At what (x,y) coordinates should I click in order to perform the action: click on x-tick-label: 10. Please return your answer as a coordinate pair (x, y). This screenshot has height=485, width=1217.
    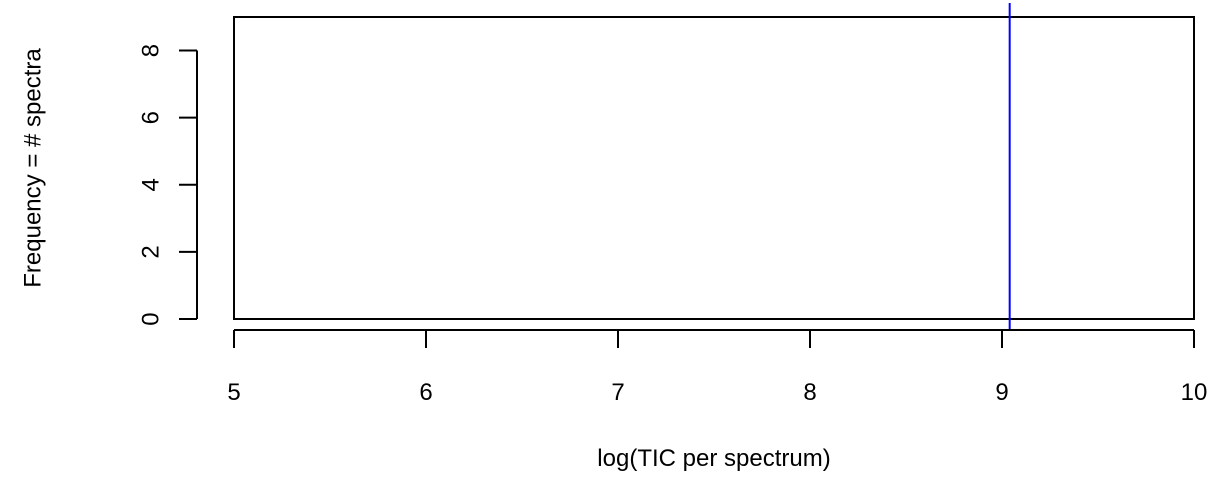
    Looking at the image, I should click on (1194, 392).